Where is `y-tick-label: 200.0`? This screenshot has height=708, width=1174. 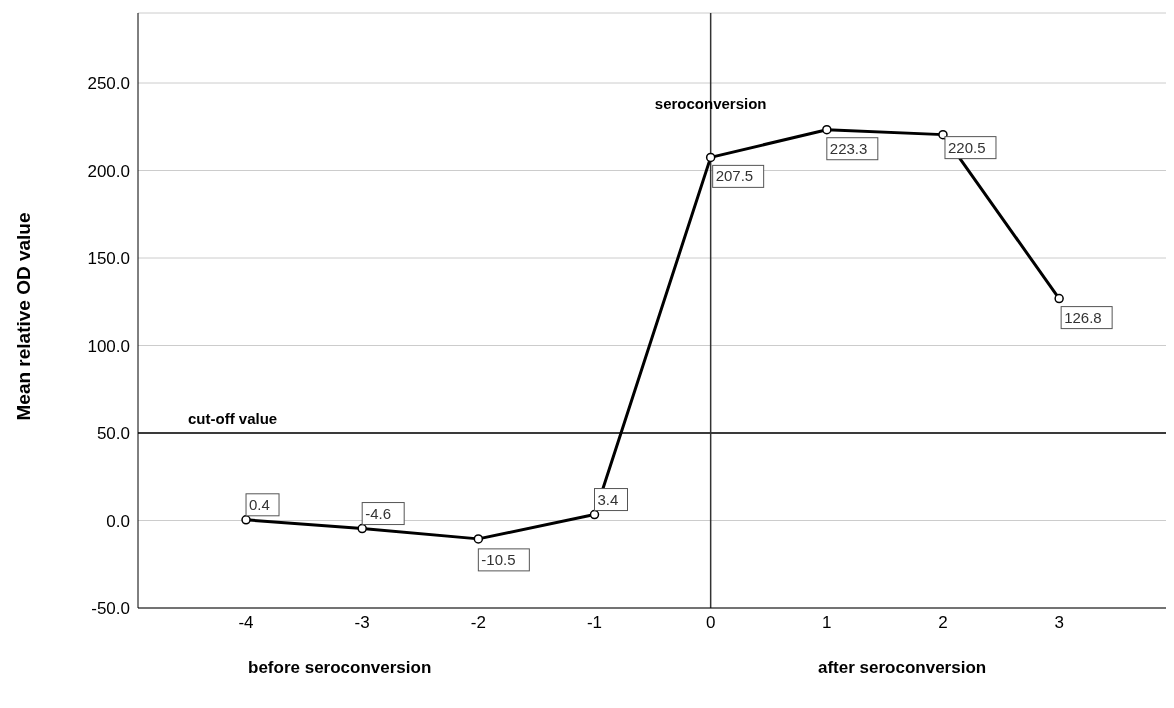 y-tick-label: 200.0 is located at coordinates (108, 171).